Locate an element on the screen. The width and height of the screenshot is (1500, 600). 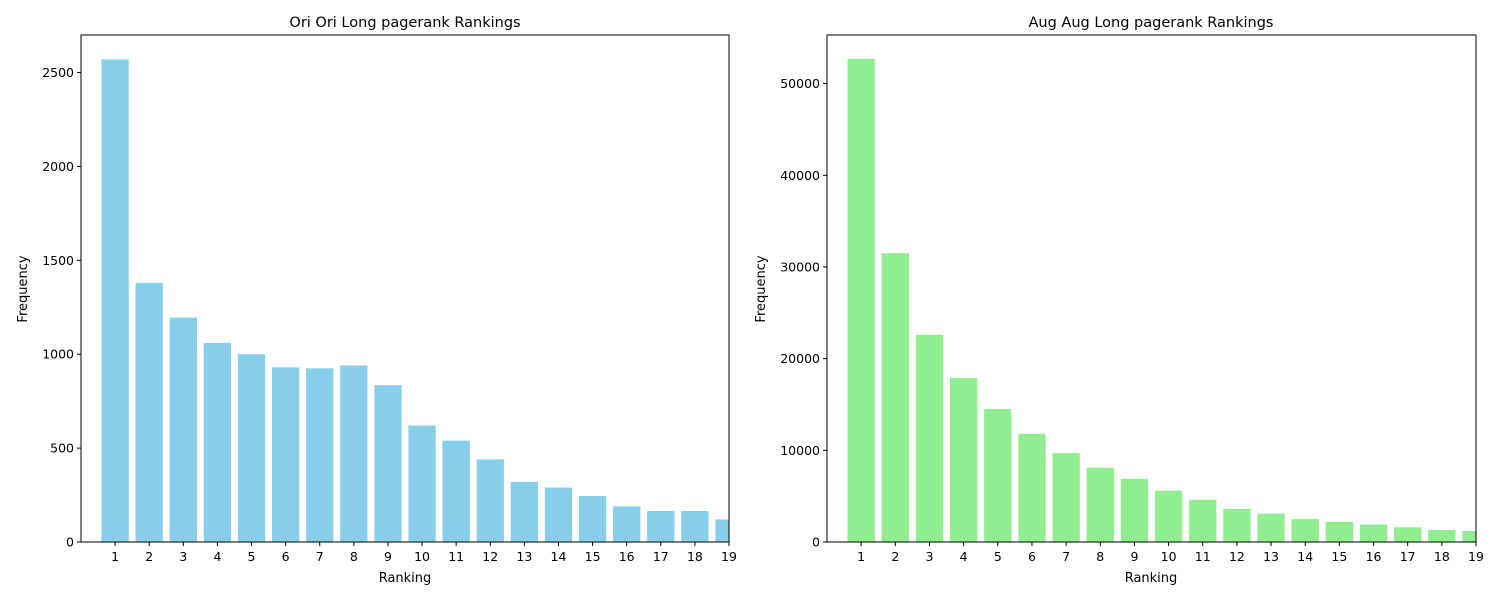
chart-title: Aug Aug Long pagerank Rankings is located at coordinates (1150, 23).